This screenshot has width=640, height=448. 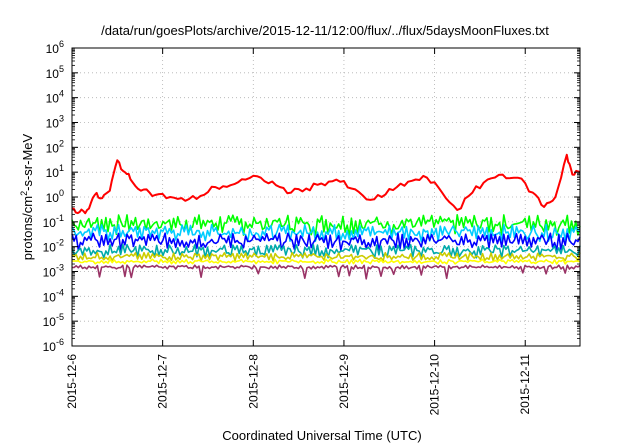 What do you see at coordinates (61, 94) in the screenshot?
I see `y-tick-label-exp: 4` at bounding box center [61, 94].